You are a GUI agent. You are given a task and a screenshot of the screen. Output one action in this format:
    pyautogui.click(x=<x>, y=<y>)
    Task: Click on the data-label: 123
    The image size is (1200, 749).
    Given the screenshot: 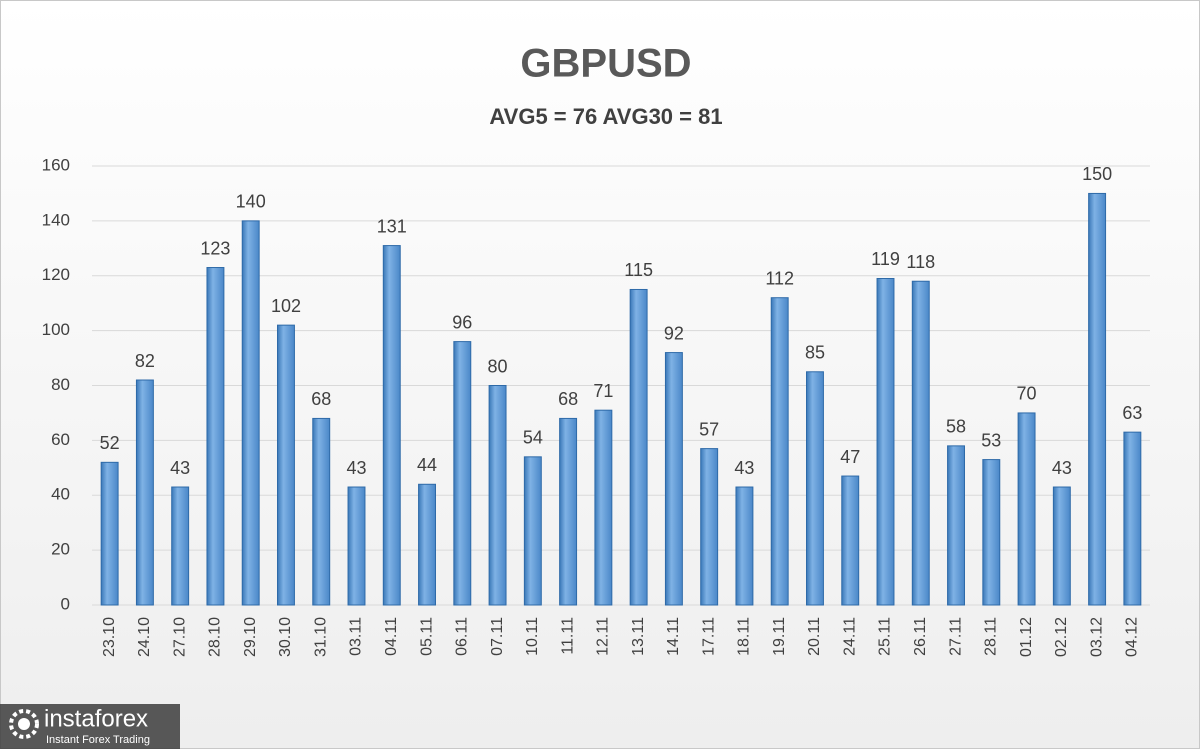 What is the action you would take?
    pyautogui.click(x=215, y=248)
    